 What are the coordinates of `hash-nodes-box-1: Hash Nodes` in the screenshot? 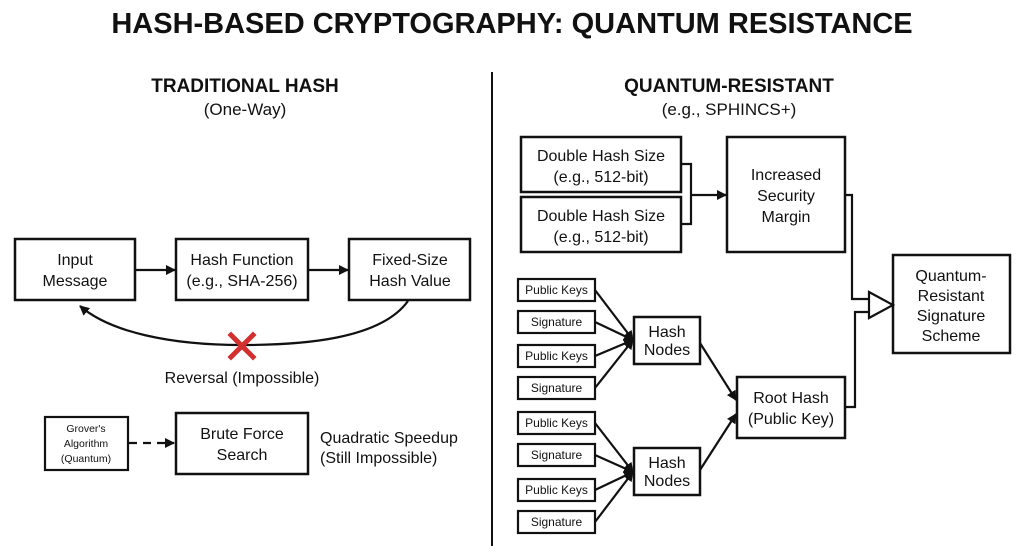 It's located at (667, 340).